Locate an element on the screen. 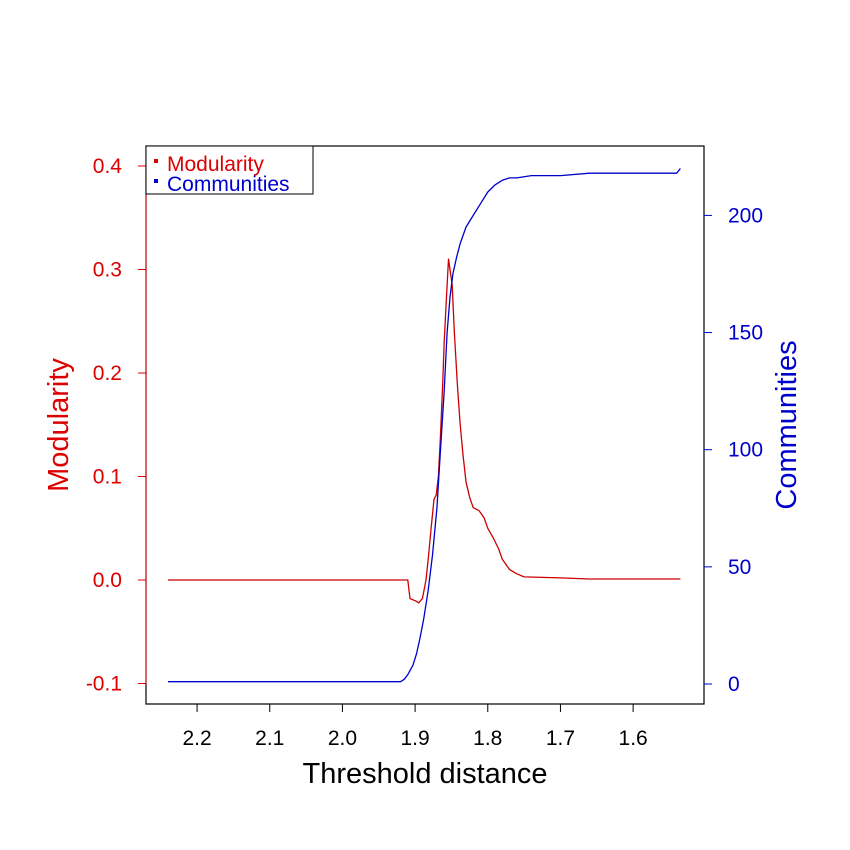 This screenshot has height=850, width=850. x-tick-label: 1.6 is located at coordinates (633, 738).